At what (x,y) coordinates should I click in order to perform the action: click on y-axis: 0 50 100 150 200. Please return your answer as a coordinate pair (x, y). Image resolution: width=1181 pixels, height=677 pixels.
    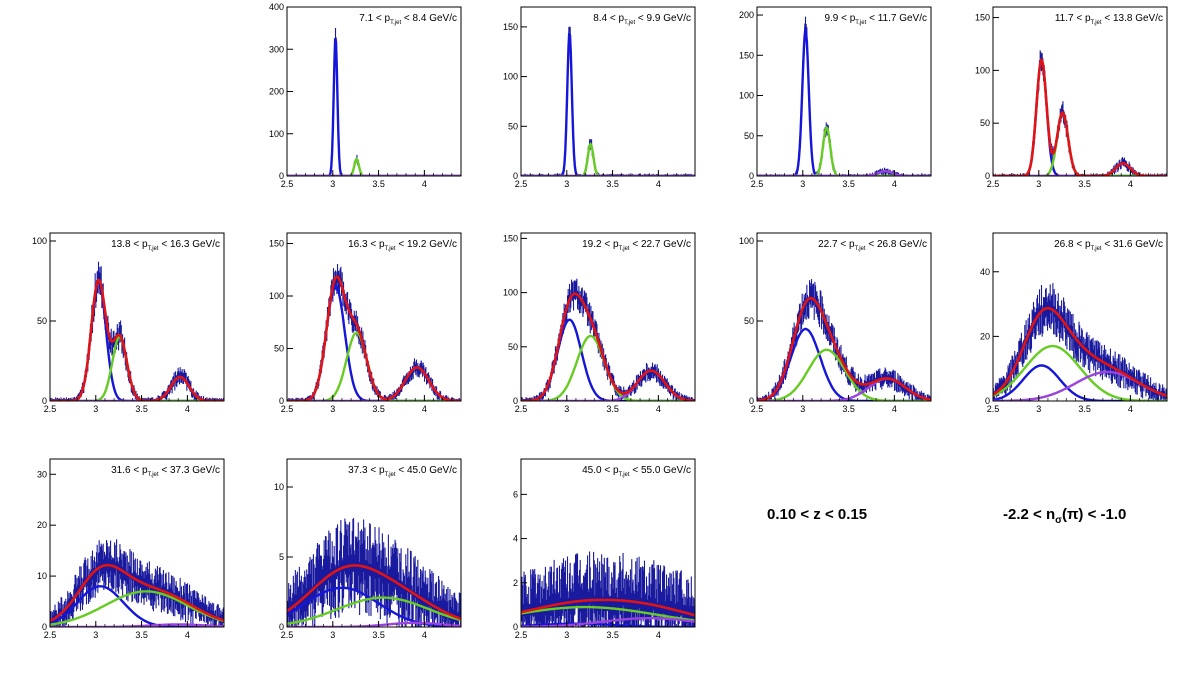
    Looking at the image, I should click on (751, 95).